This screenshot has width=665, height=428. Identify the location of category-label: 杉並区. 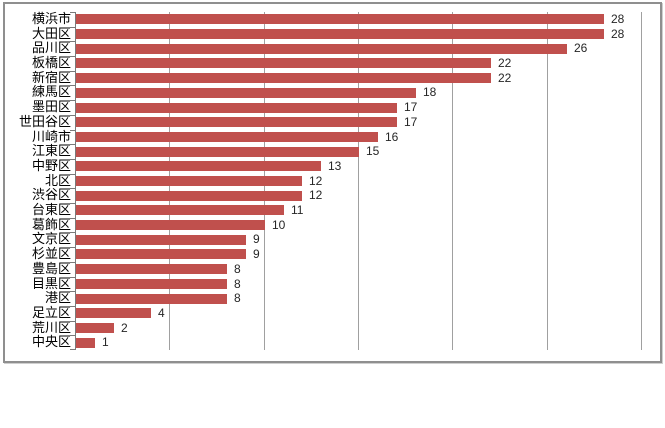
(51, 254).